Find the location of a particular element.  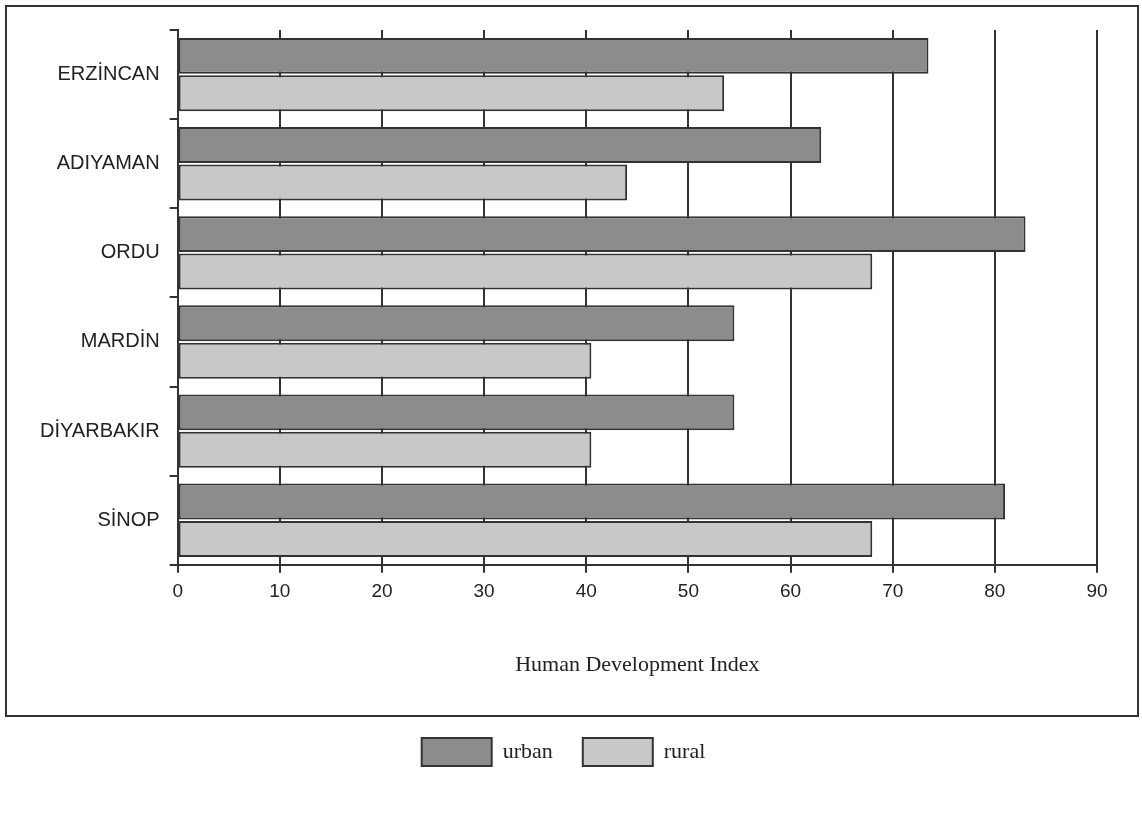

y-tick-label: ORDU is located at coordinates (130, 251).